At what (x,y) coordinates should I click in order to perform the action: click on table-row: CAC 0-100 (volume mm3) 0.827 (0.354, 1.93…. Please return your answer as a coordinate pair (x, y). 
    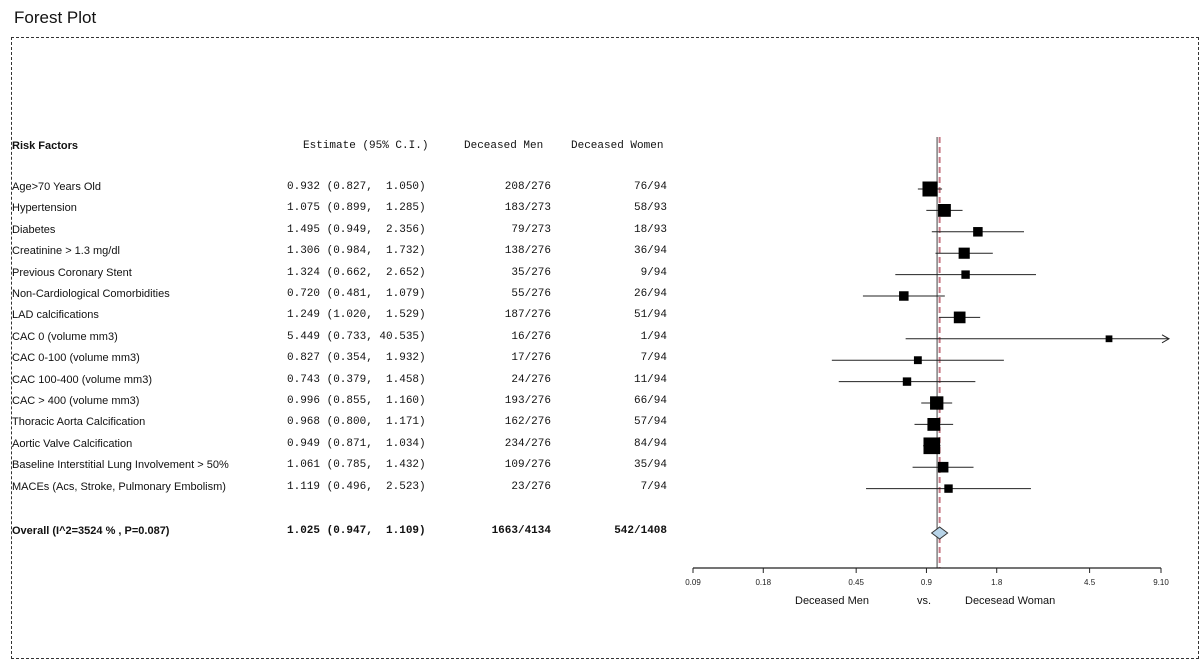
    Looking at the image, I should click on (350, 362).